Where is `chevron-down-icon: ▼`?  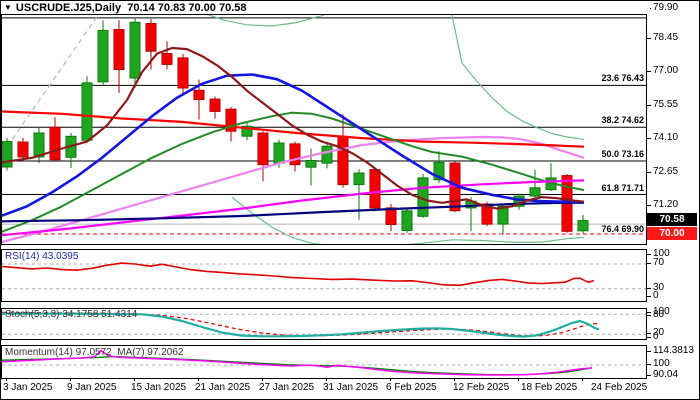
chevron-down-icon: ▼ is located at coordinates (8, 7).